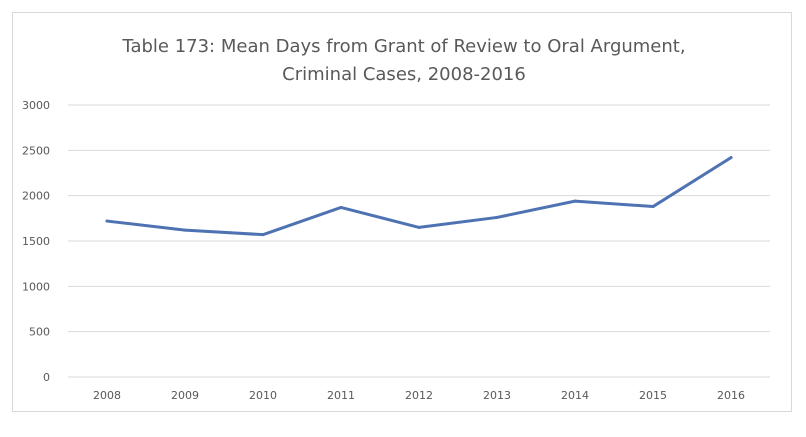 The height and width of the screenshot is (437, 806). I want to click on chart-title-line-2: Criminal Cases, 2008-2016, so click(404, 74).